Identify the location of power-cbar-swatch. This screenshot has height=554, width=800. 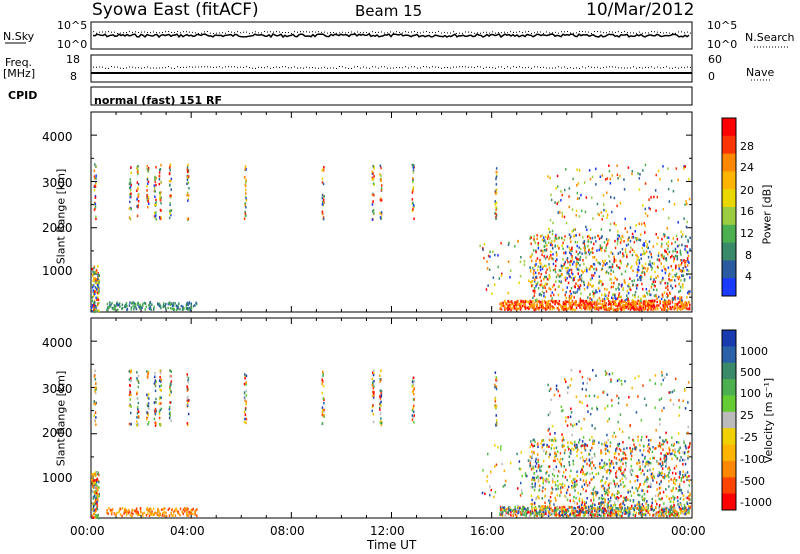
(729, 127).